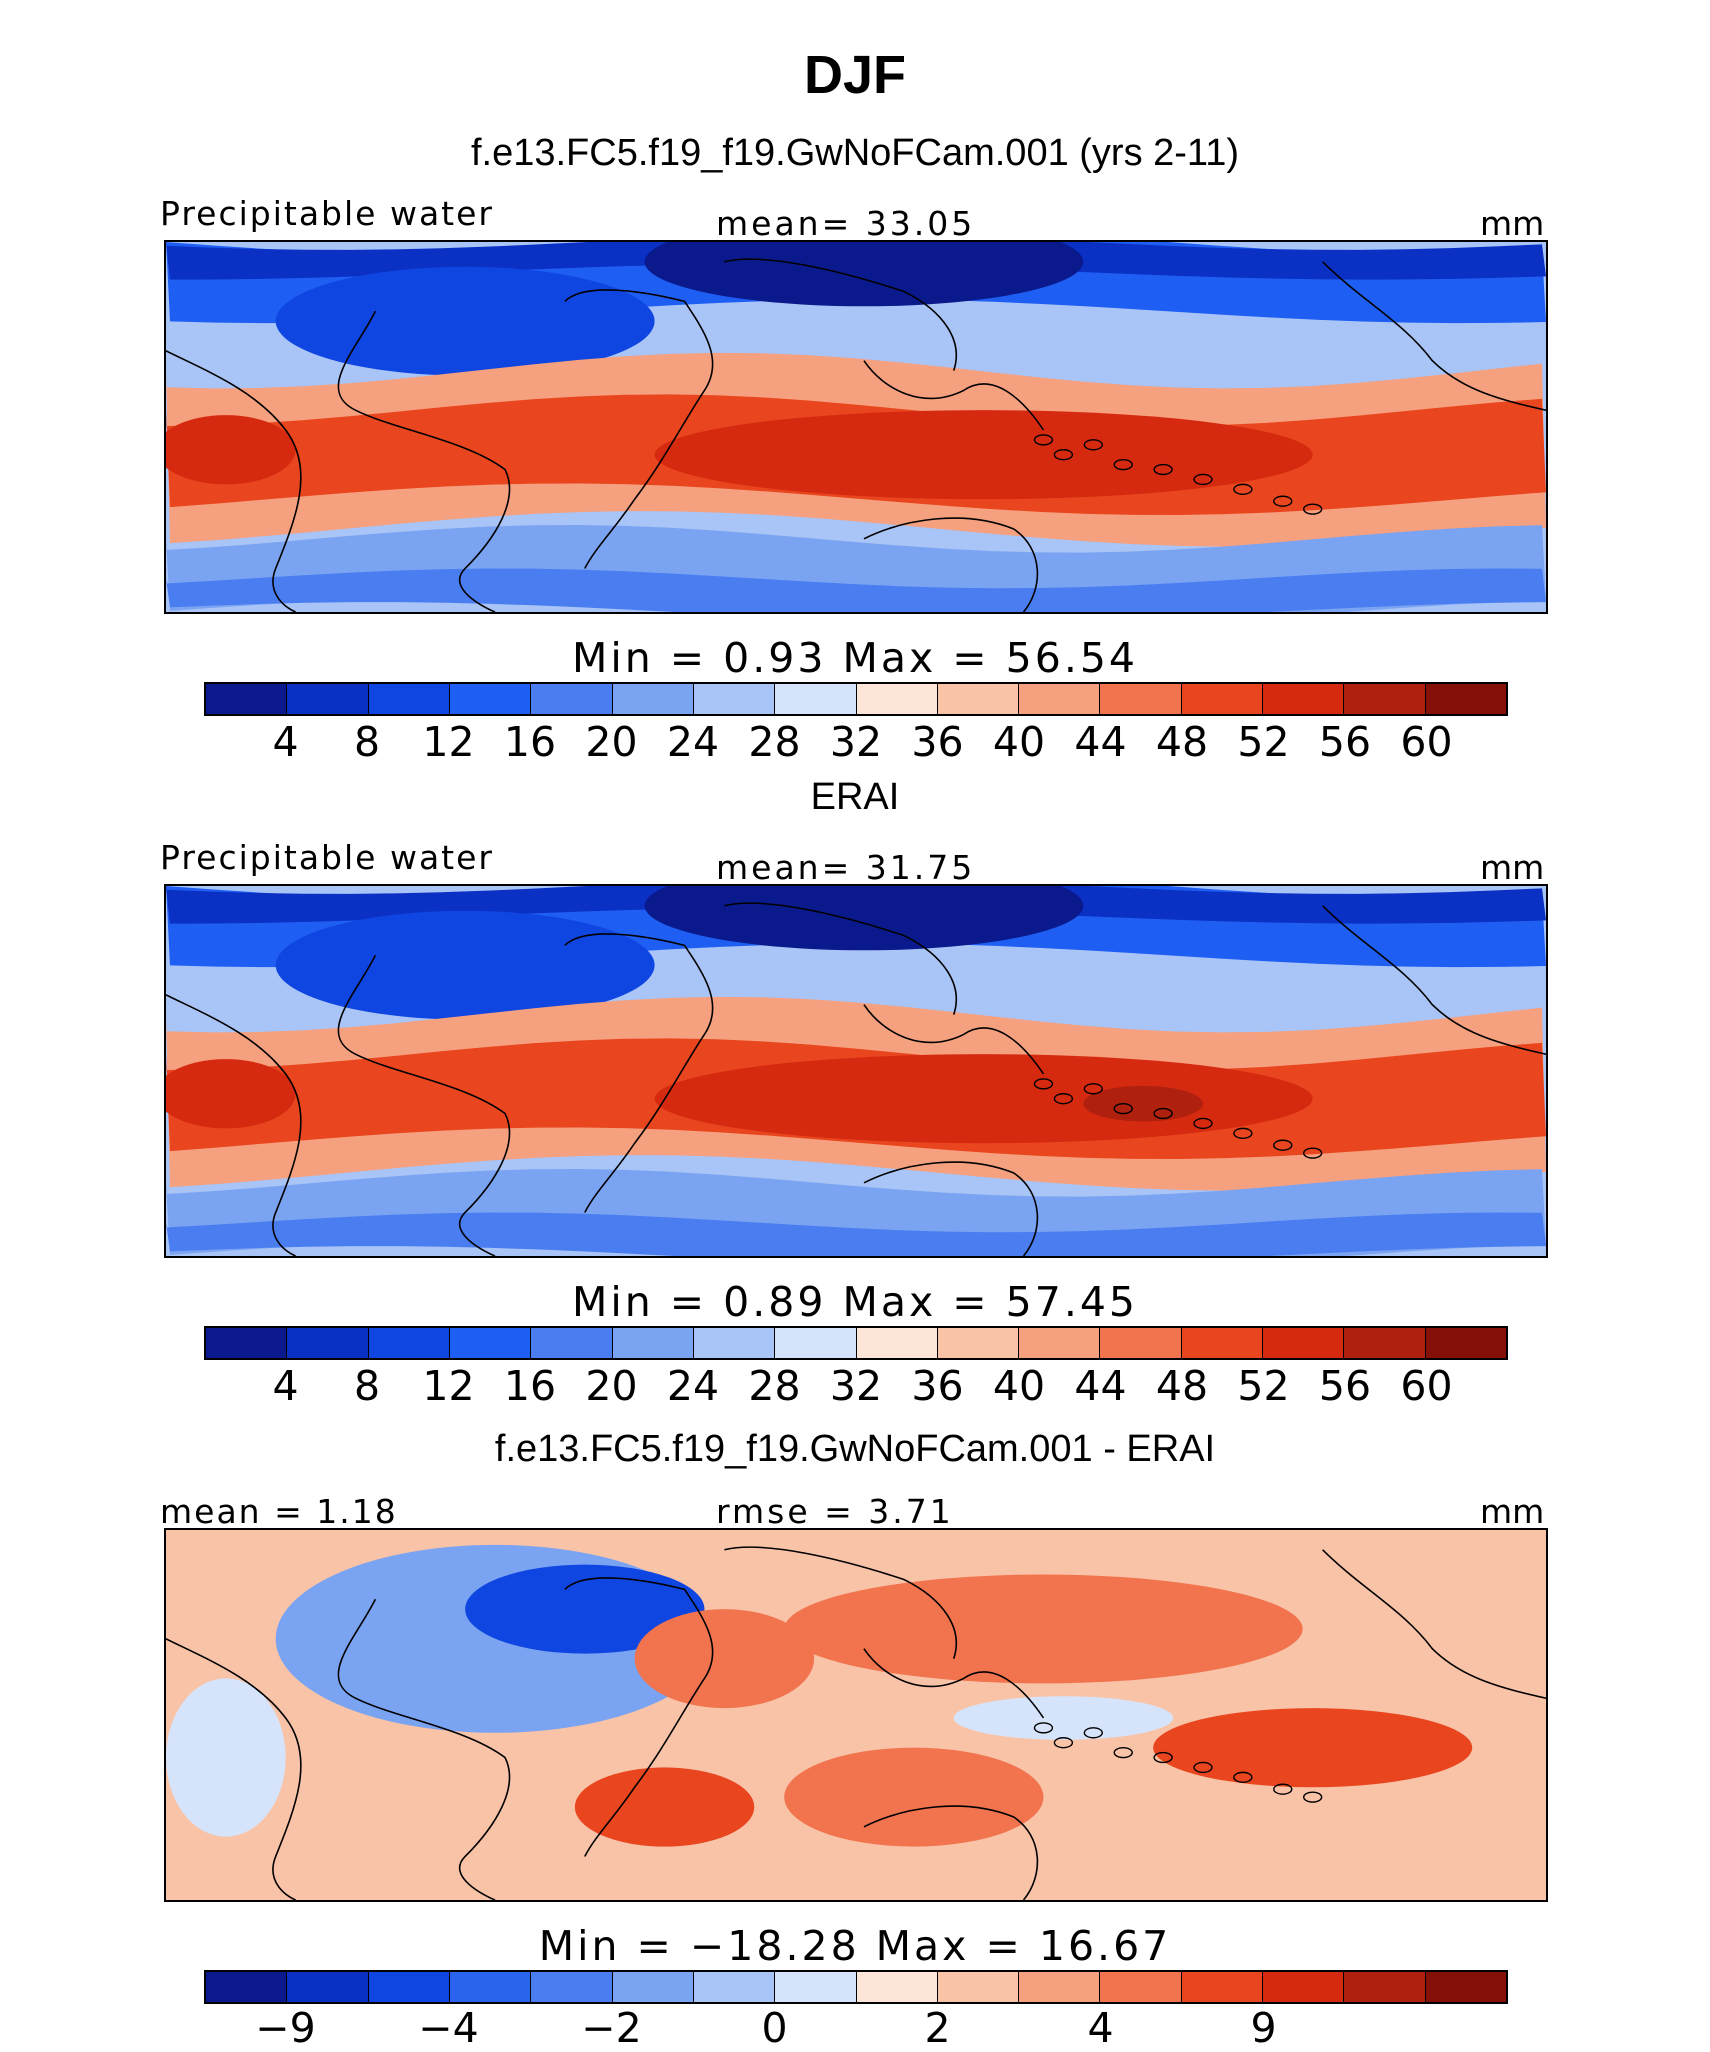  I want to click on colorbar-tick-label: −2, so click(611, 2028).